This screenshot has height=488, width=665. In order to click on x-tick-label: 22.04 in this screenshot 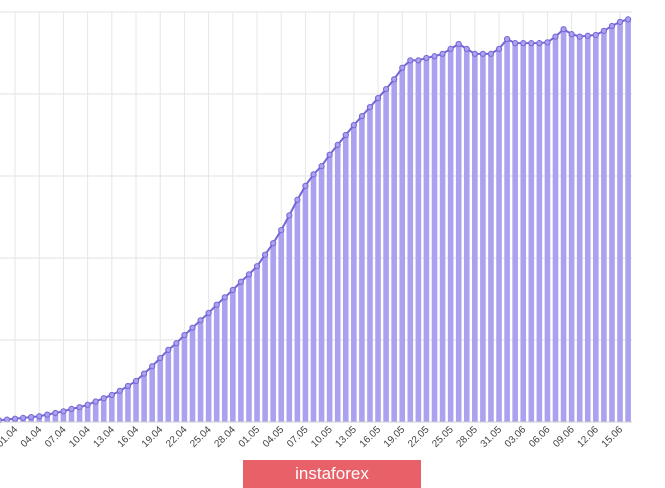, I will do `click(177, 437)`.